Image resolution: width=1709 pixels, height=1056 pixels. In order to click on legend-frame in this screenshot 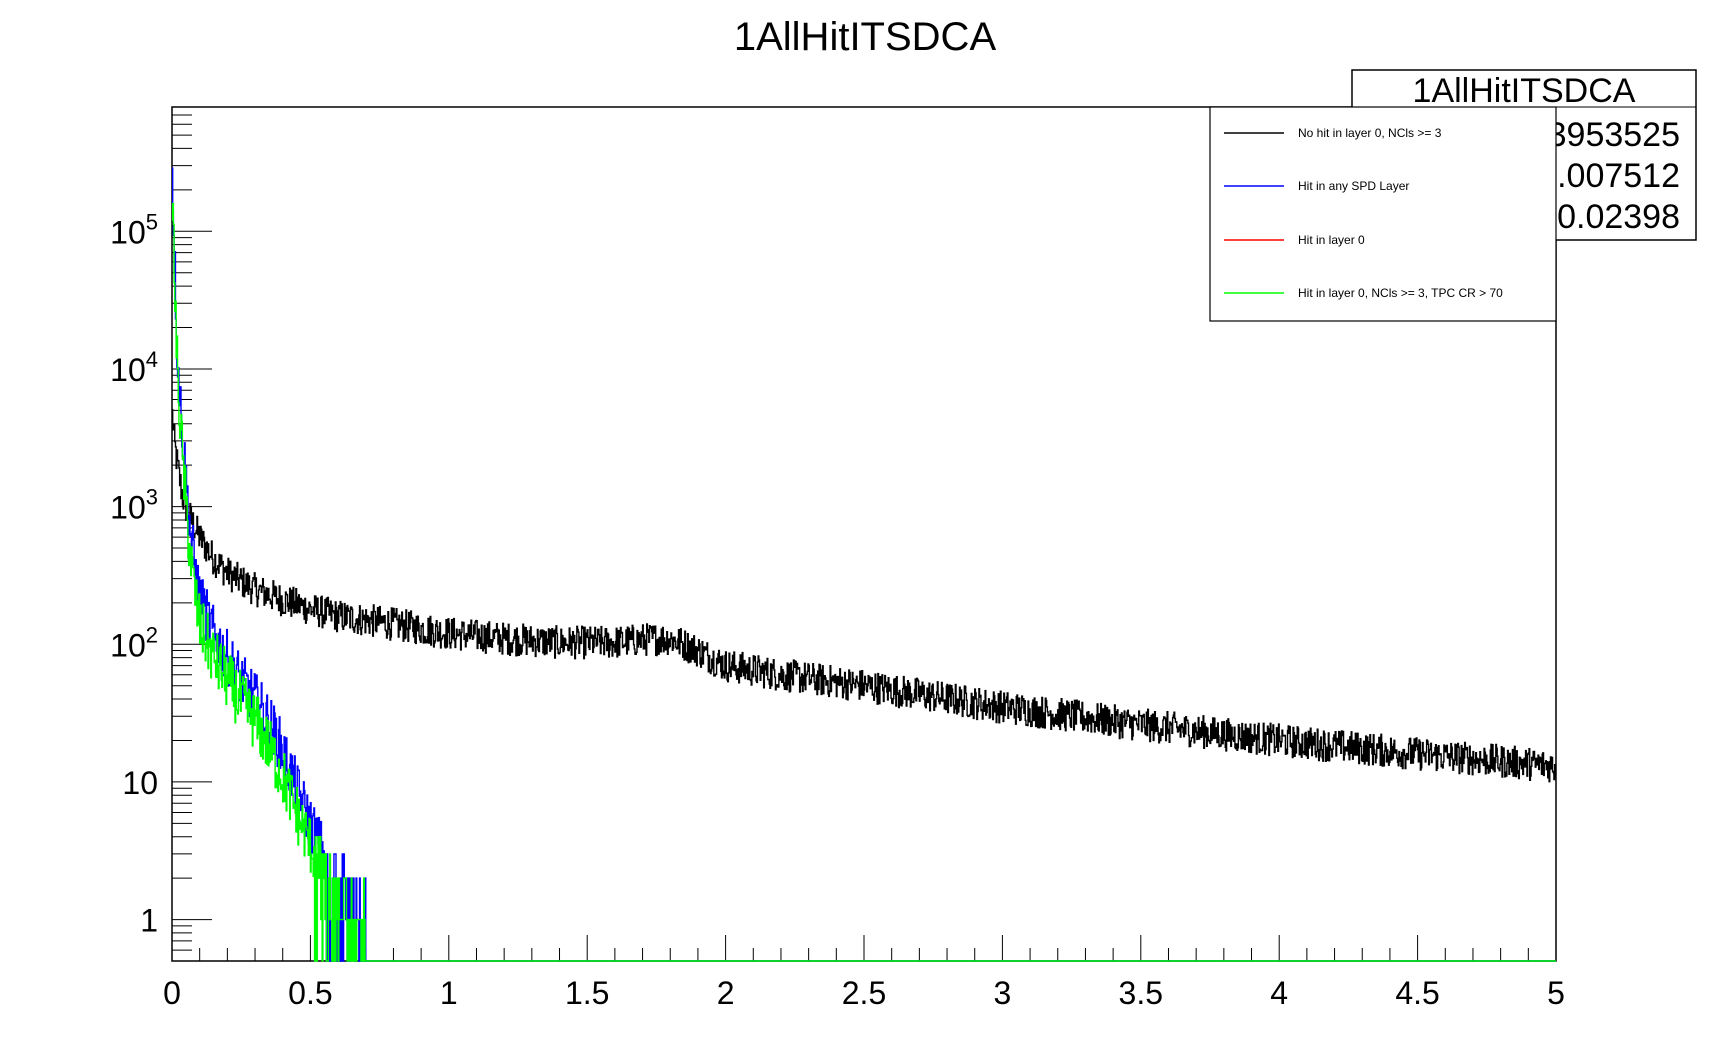, I will do `click(1383, 214)`.